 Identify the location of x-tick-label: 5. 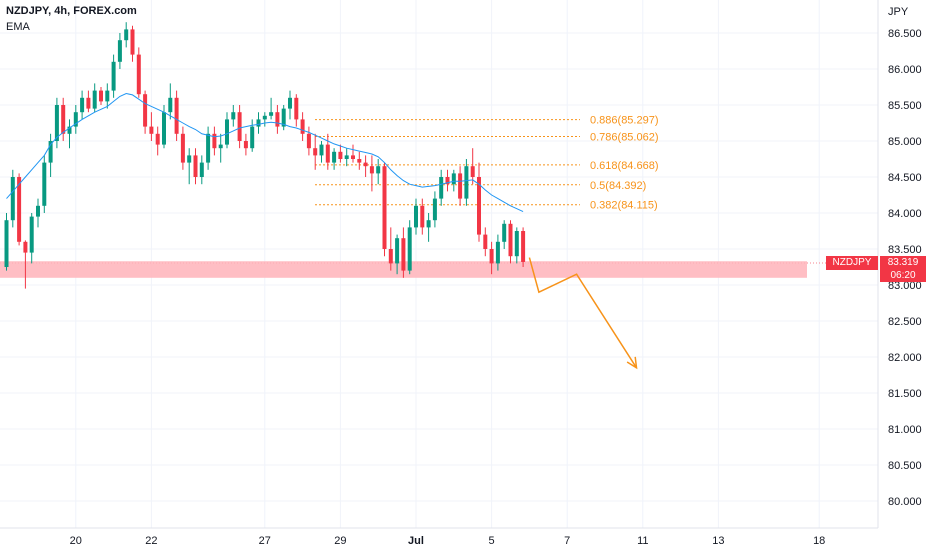
(492, 541).